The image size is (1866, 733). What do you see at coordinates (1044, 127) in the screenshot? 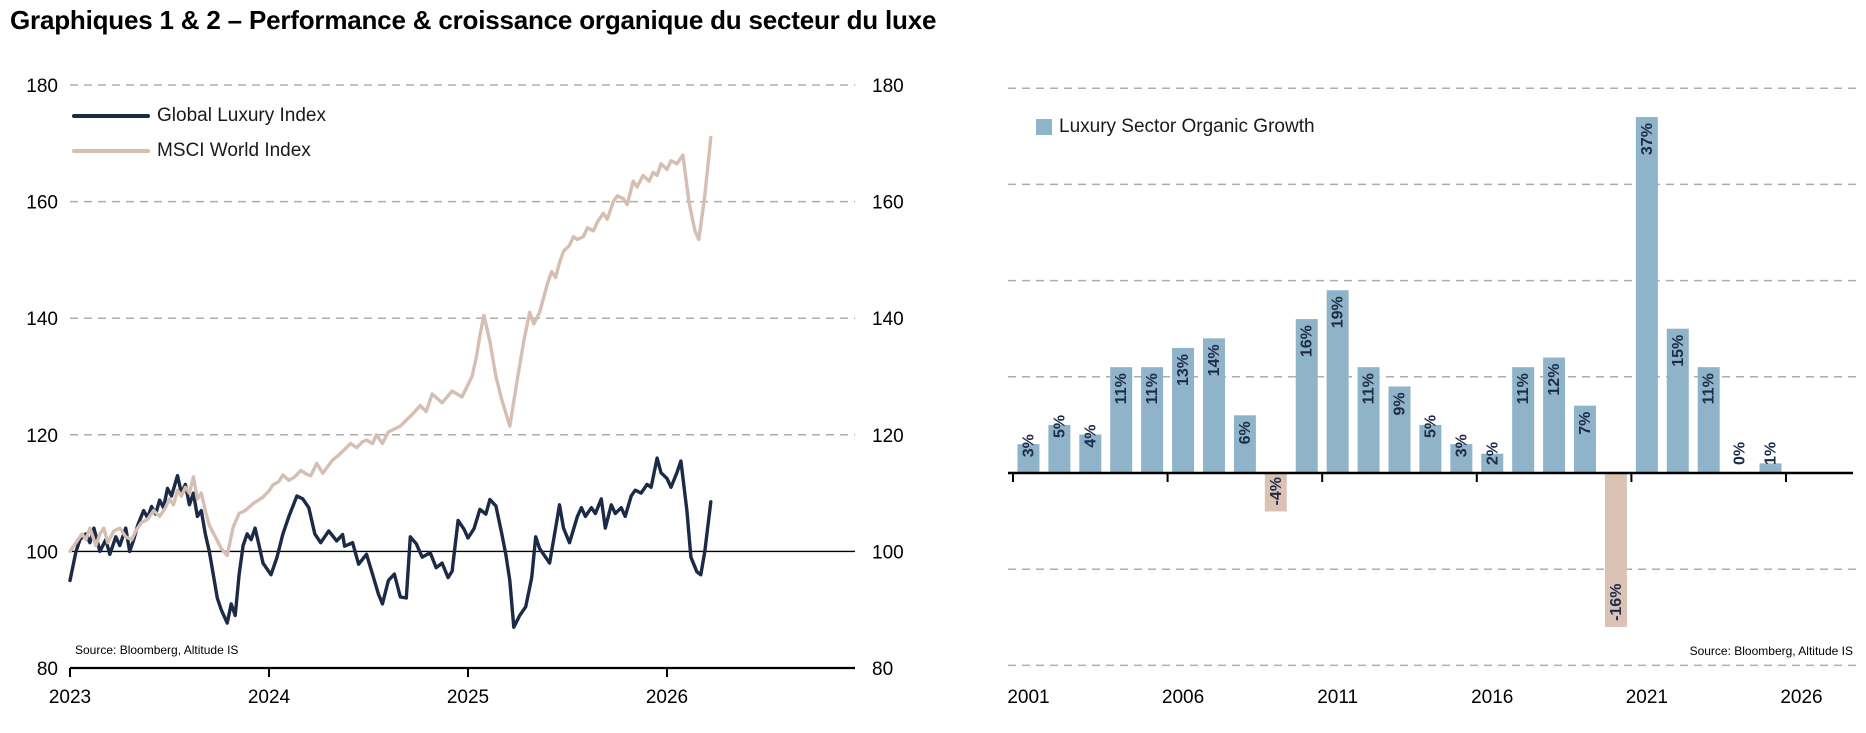
I see `organic-growth-bar-swatch` at bounding box center [1044, 127].